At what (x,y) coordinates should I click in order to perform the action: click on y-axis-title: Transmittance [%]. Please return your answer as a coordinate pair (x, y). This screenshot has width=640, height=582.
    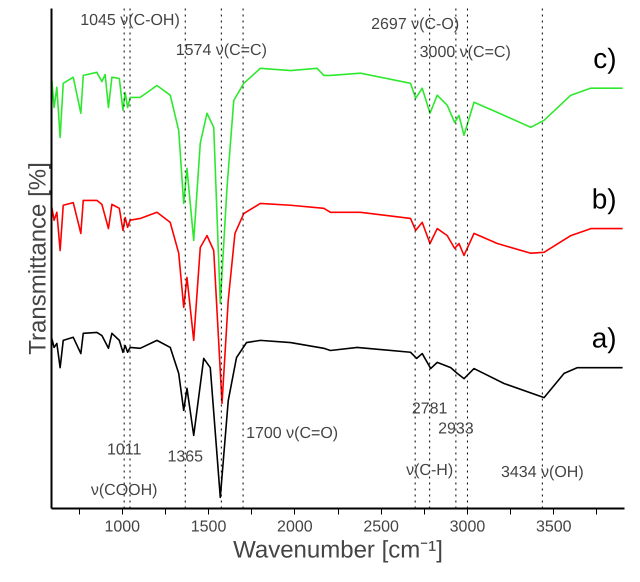
    Looking at the image, I should click on (38, 258).